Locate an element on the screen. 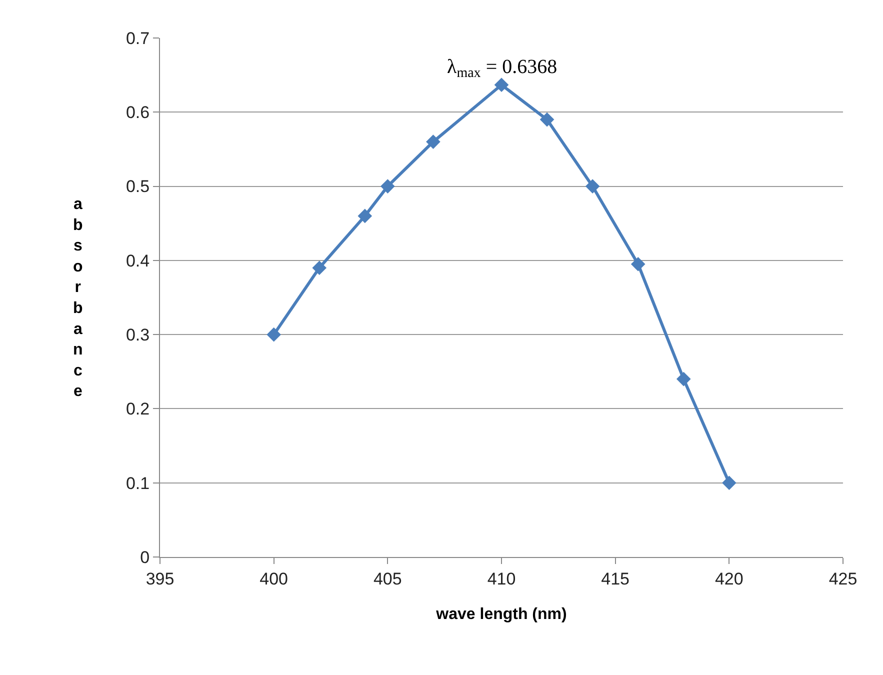  x-tick-label: 400 is located at coordinates (274, 578).